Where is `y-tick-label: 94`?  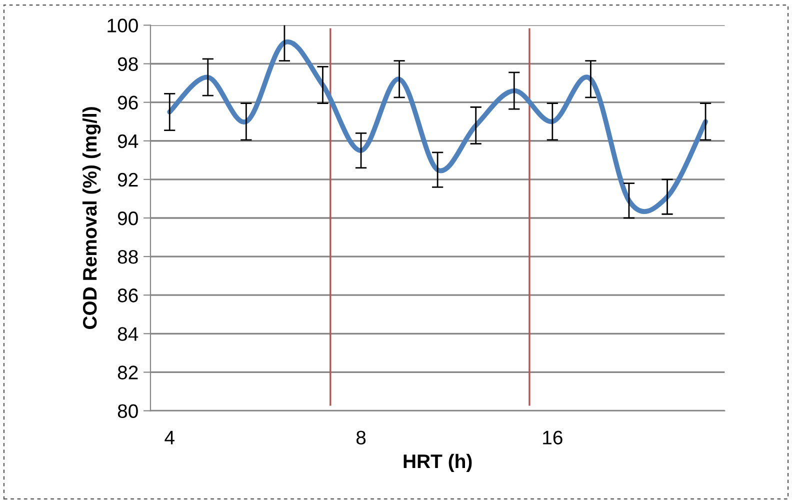 y-tick-label: 94 is located at coordinates (128, 141).